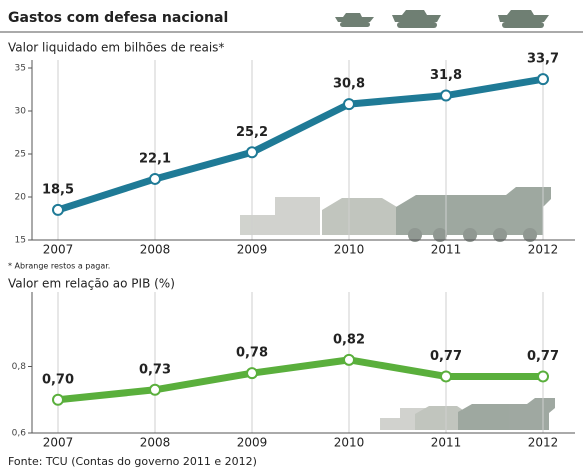 This screenshot has width=583, height=474. What do you see at coordinates (21, 112) in the screenshot?
I see `y-tick-label: 30` at bounding box center [21, 112].